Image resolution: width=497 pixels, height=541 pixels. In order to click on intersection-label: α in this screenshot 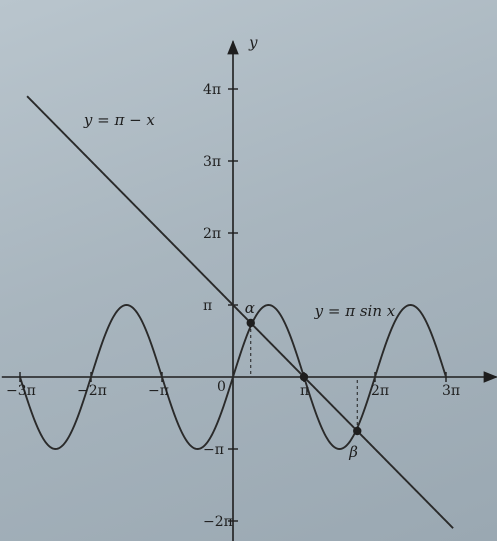, I will do `click(250, 308)`.